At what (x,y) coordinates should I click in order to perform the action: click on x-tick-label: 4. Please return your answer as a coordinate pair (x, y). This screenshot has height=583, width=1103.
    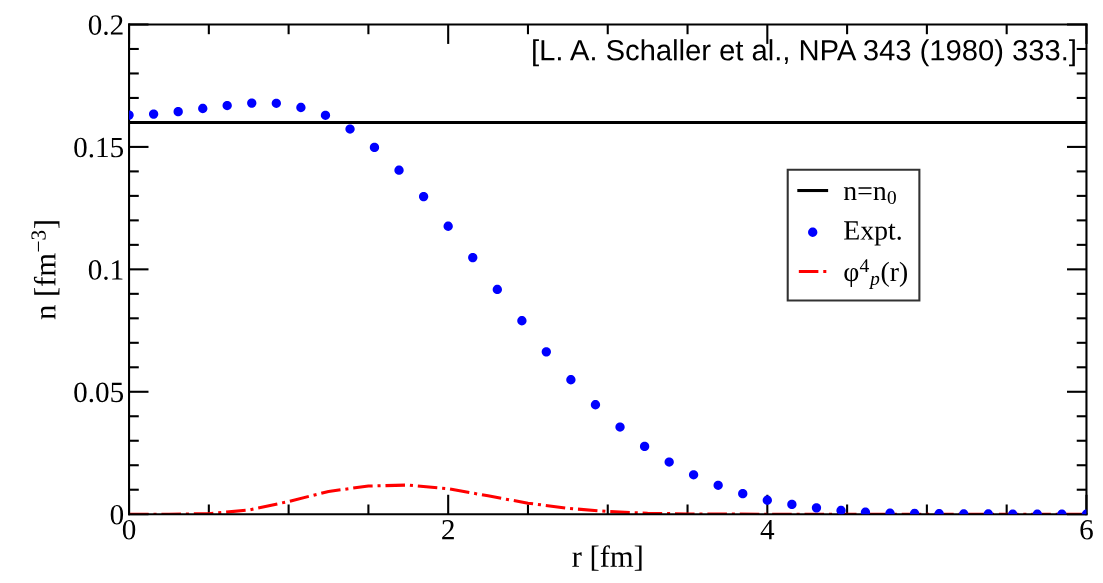
    Looking at the image, I should click on (767, 530).